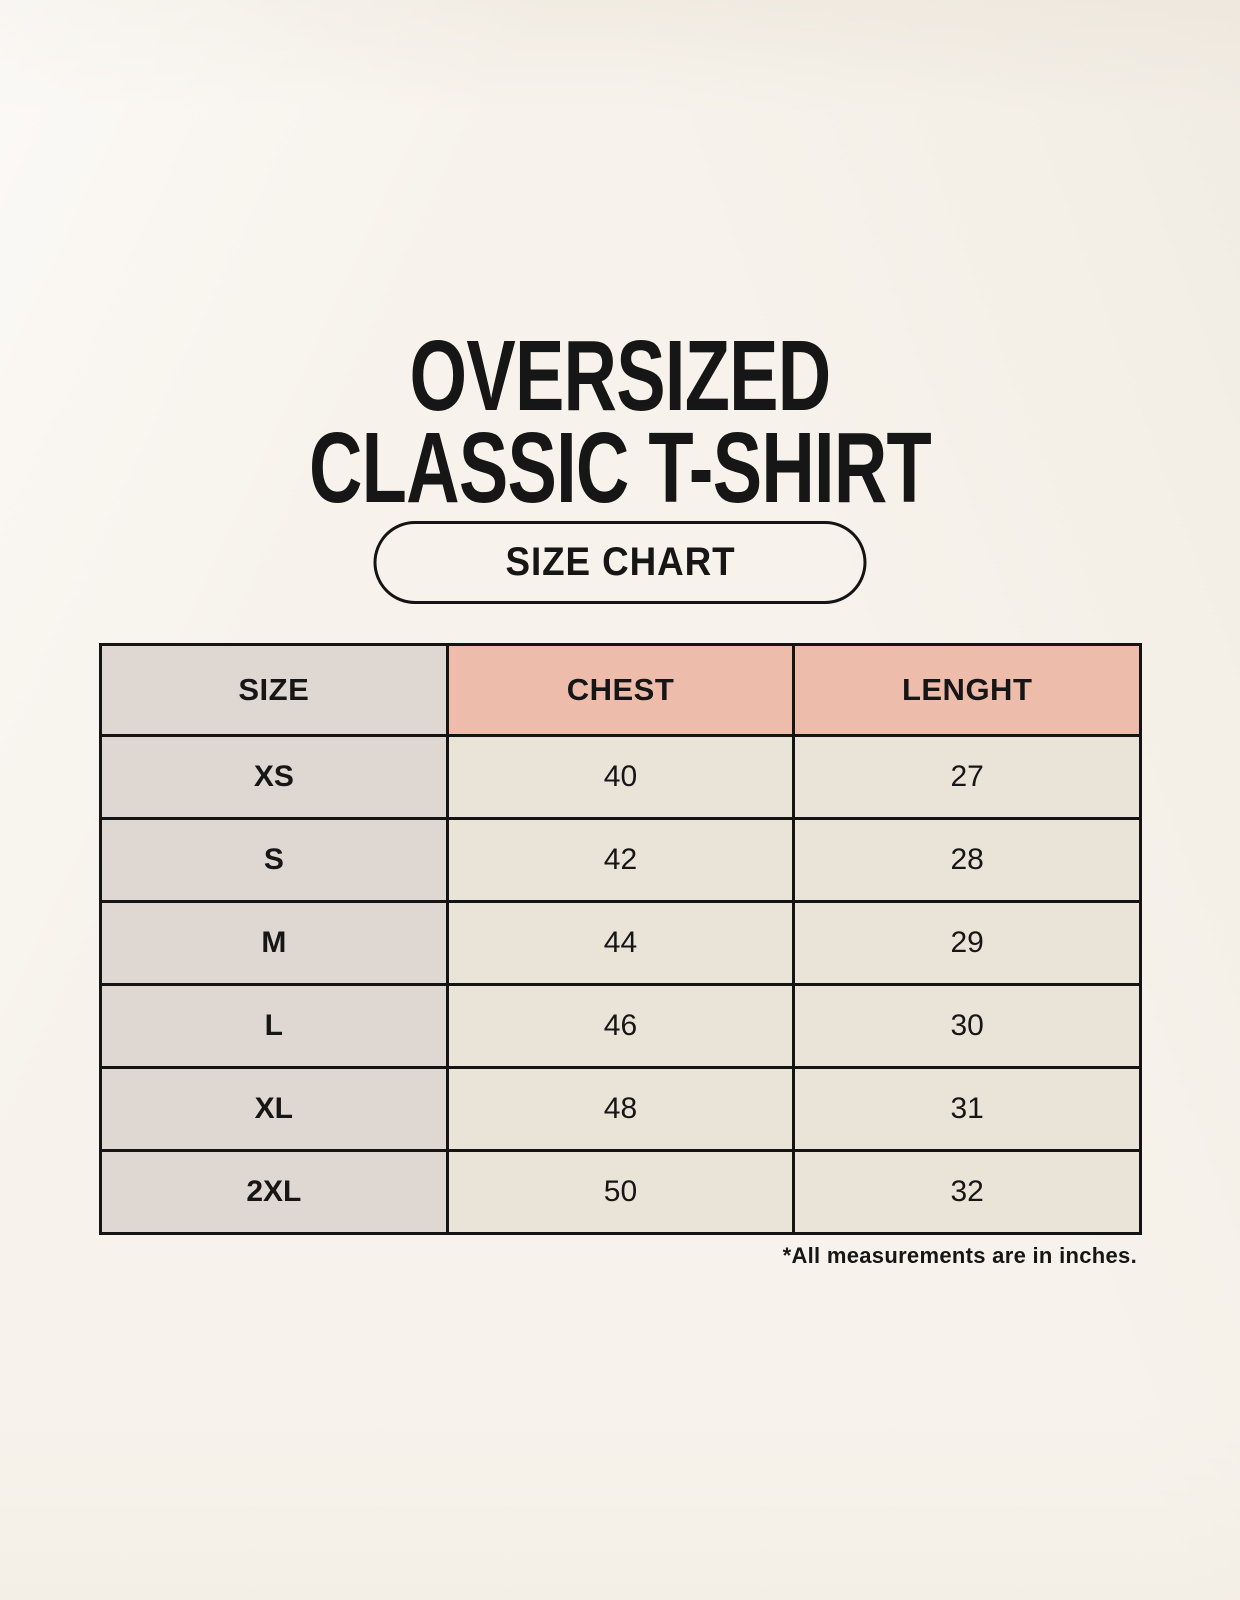 This screenshot has width=1240, height=1600. I want to click on length-value: 29, so click(967, 943).